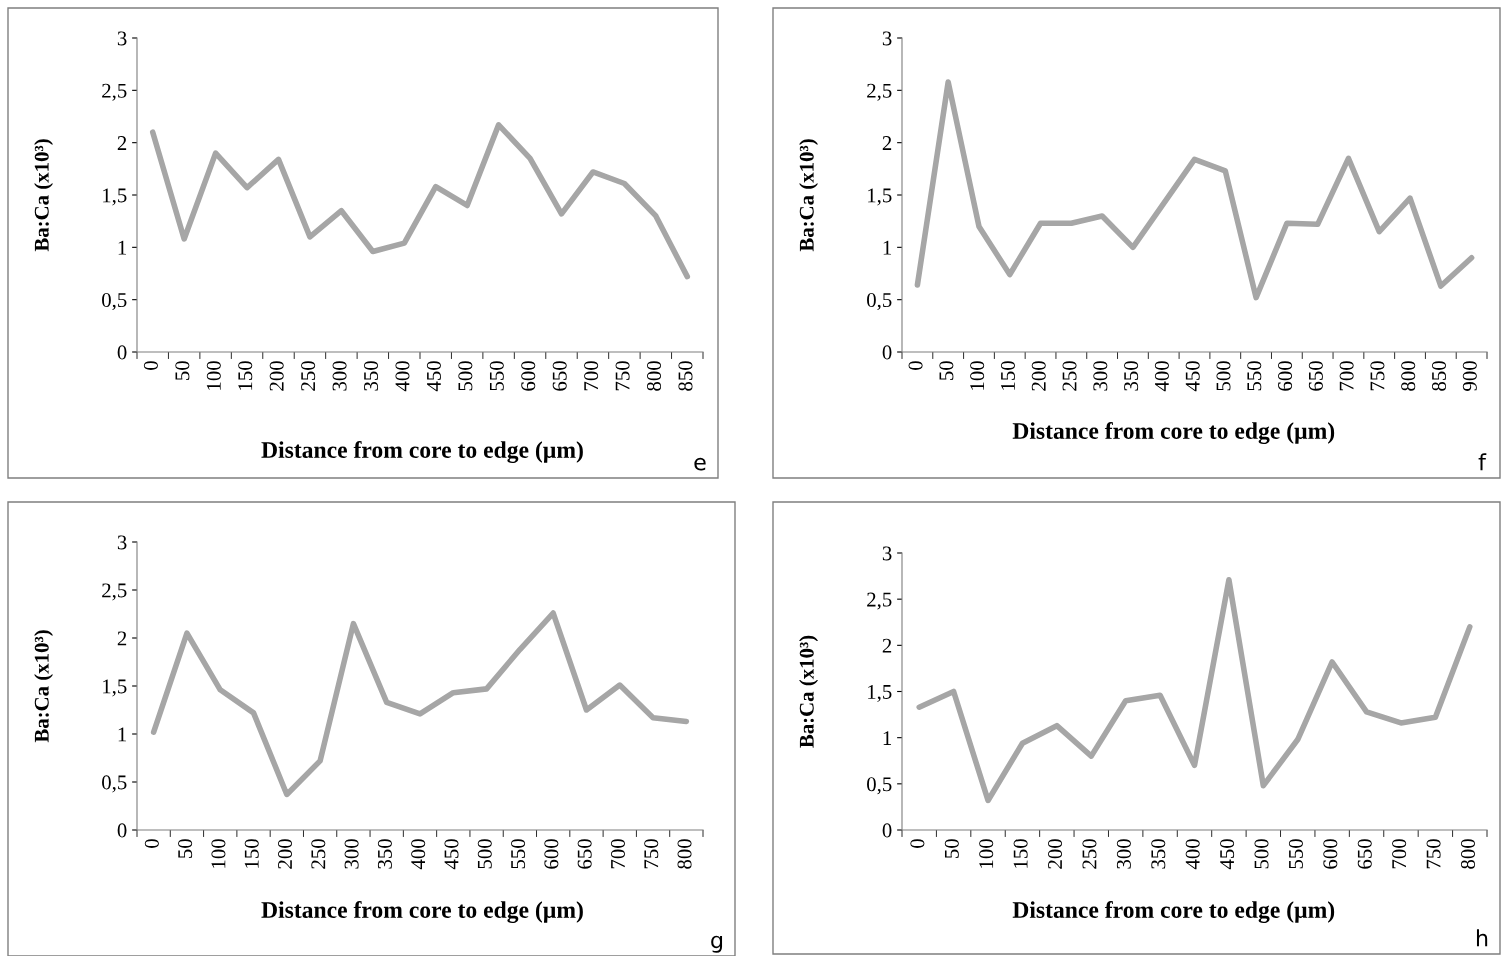 Image resolution: width=1508 pixels, height=956 pixels. I want to click on text: e, so click(700, 464).